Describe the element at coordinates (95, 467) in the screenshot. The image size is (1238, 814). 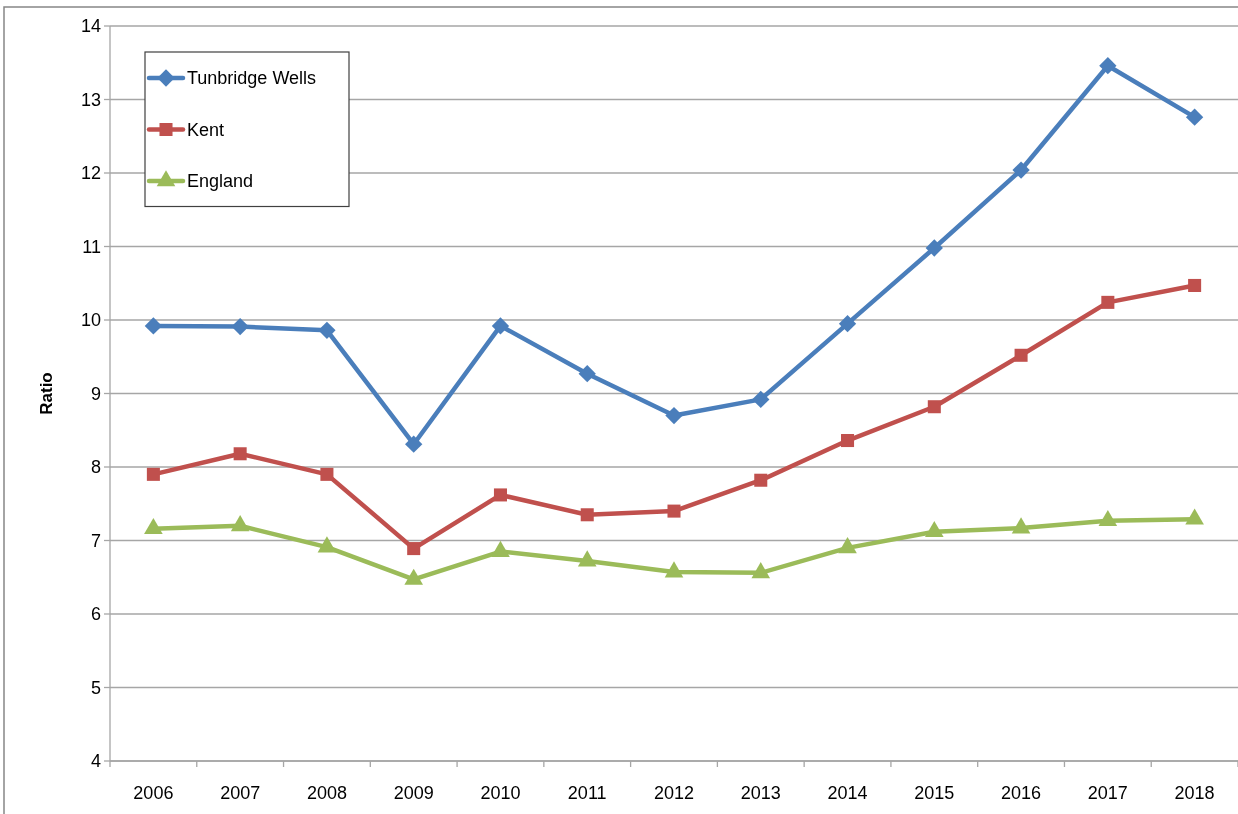
I see `y-tick-label: 8` at that location.